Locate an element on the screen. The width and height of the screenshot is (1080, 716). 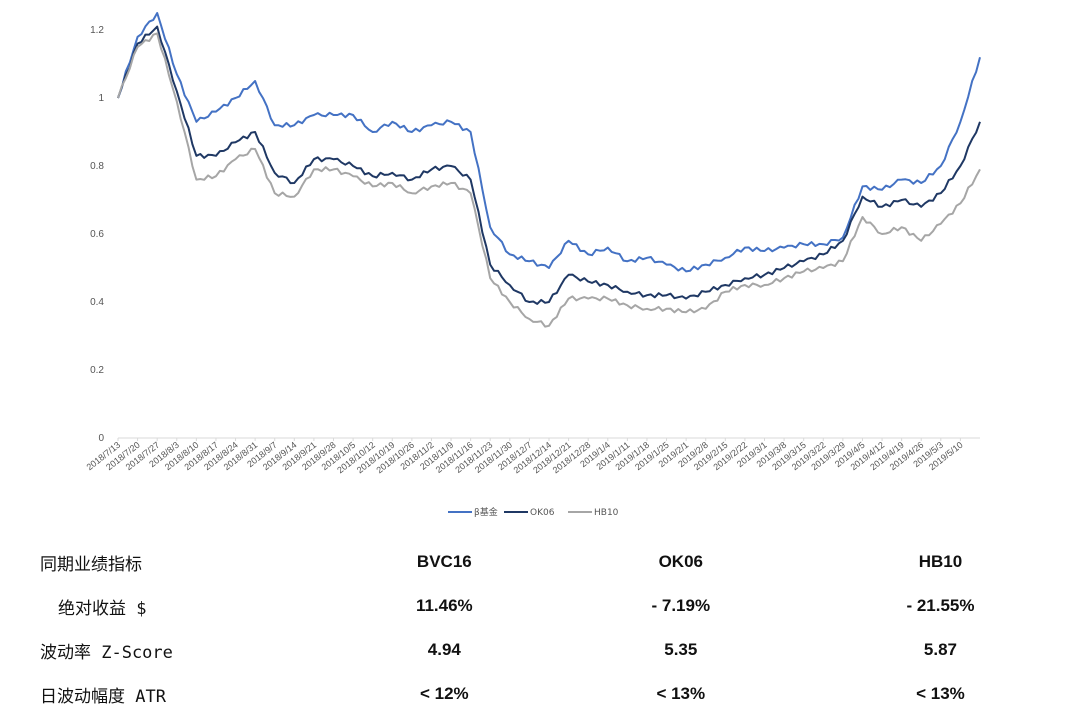
legend-label: β基金 is located at coordinates (486, 512).